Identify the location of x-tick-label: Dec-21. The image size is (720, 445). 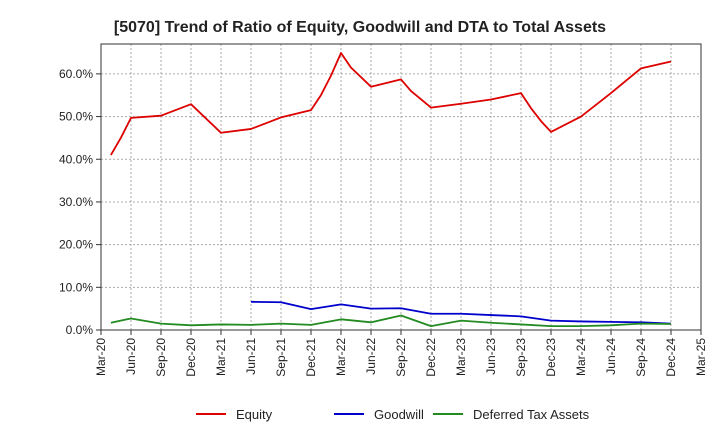
(311, 357).